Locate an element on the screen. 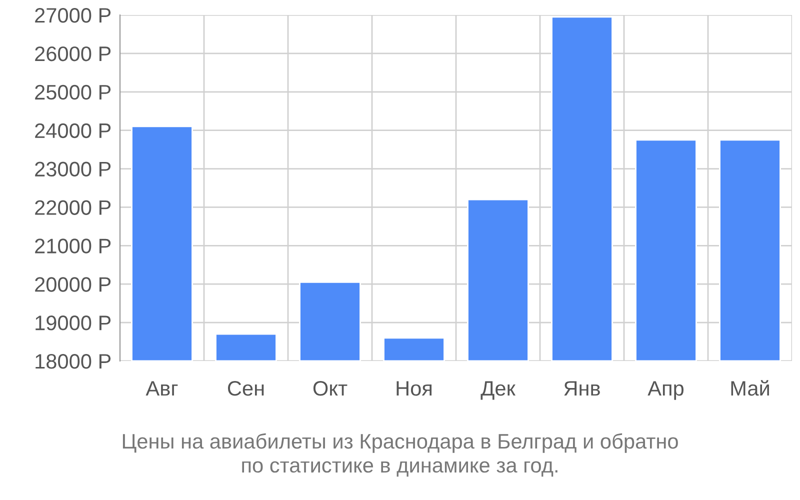  y-tick-label: 21000 Р is located at coordinates (73, 246).